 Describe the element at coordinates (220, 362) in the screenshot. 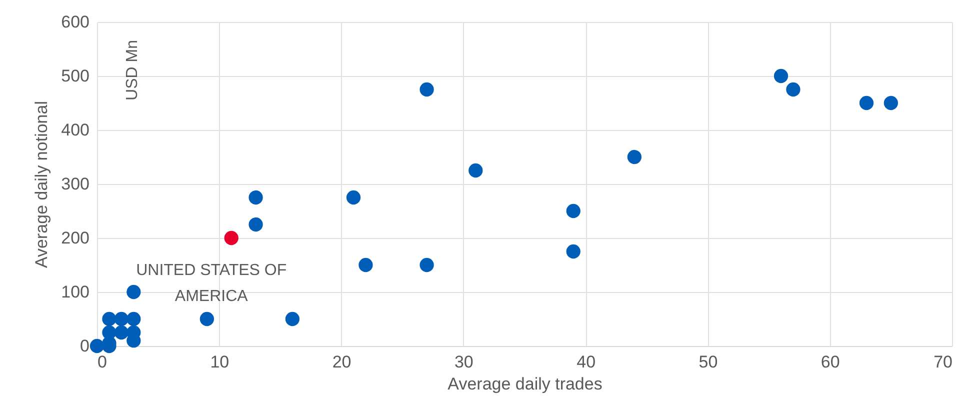

I see `x-tick-label: 10` at that location.